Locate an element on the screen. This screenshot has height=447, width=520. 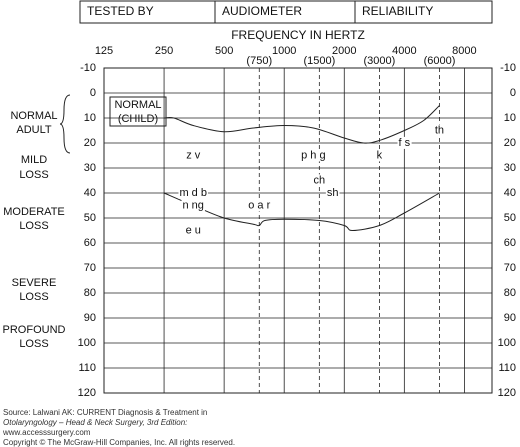
phoneme: m d b is located at coordinates (193, 193).